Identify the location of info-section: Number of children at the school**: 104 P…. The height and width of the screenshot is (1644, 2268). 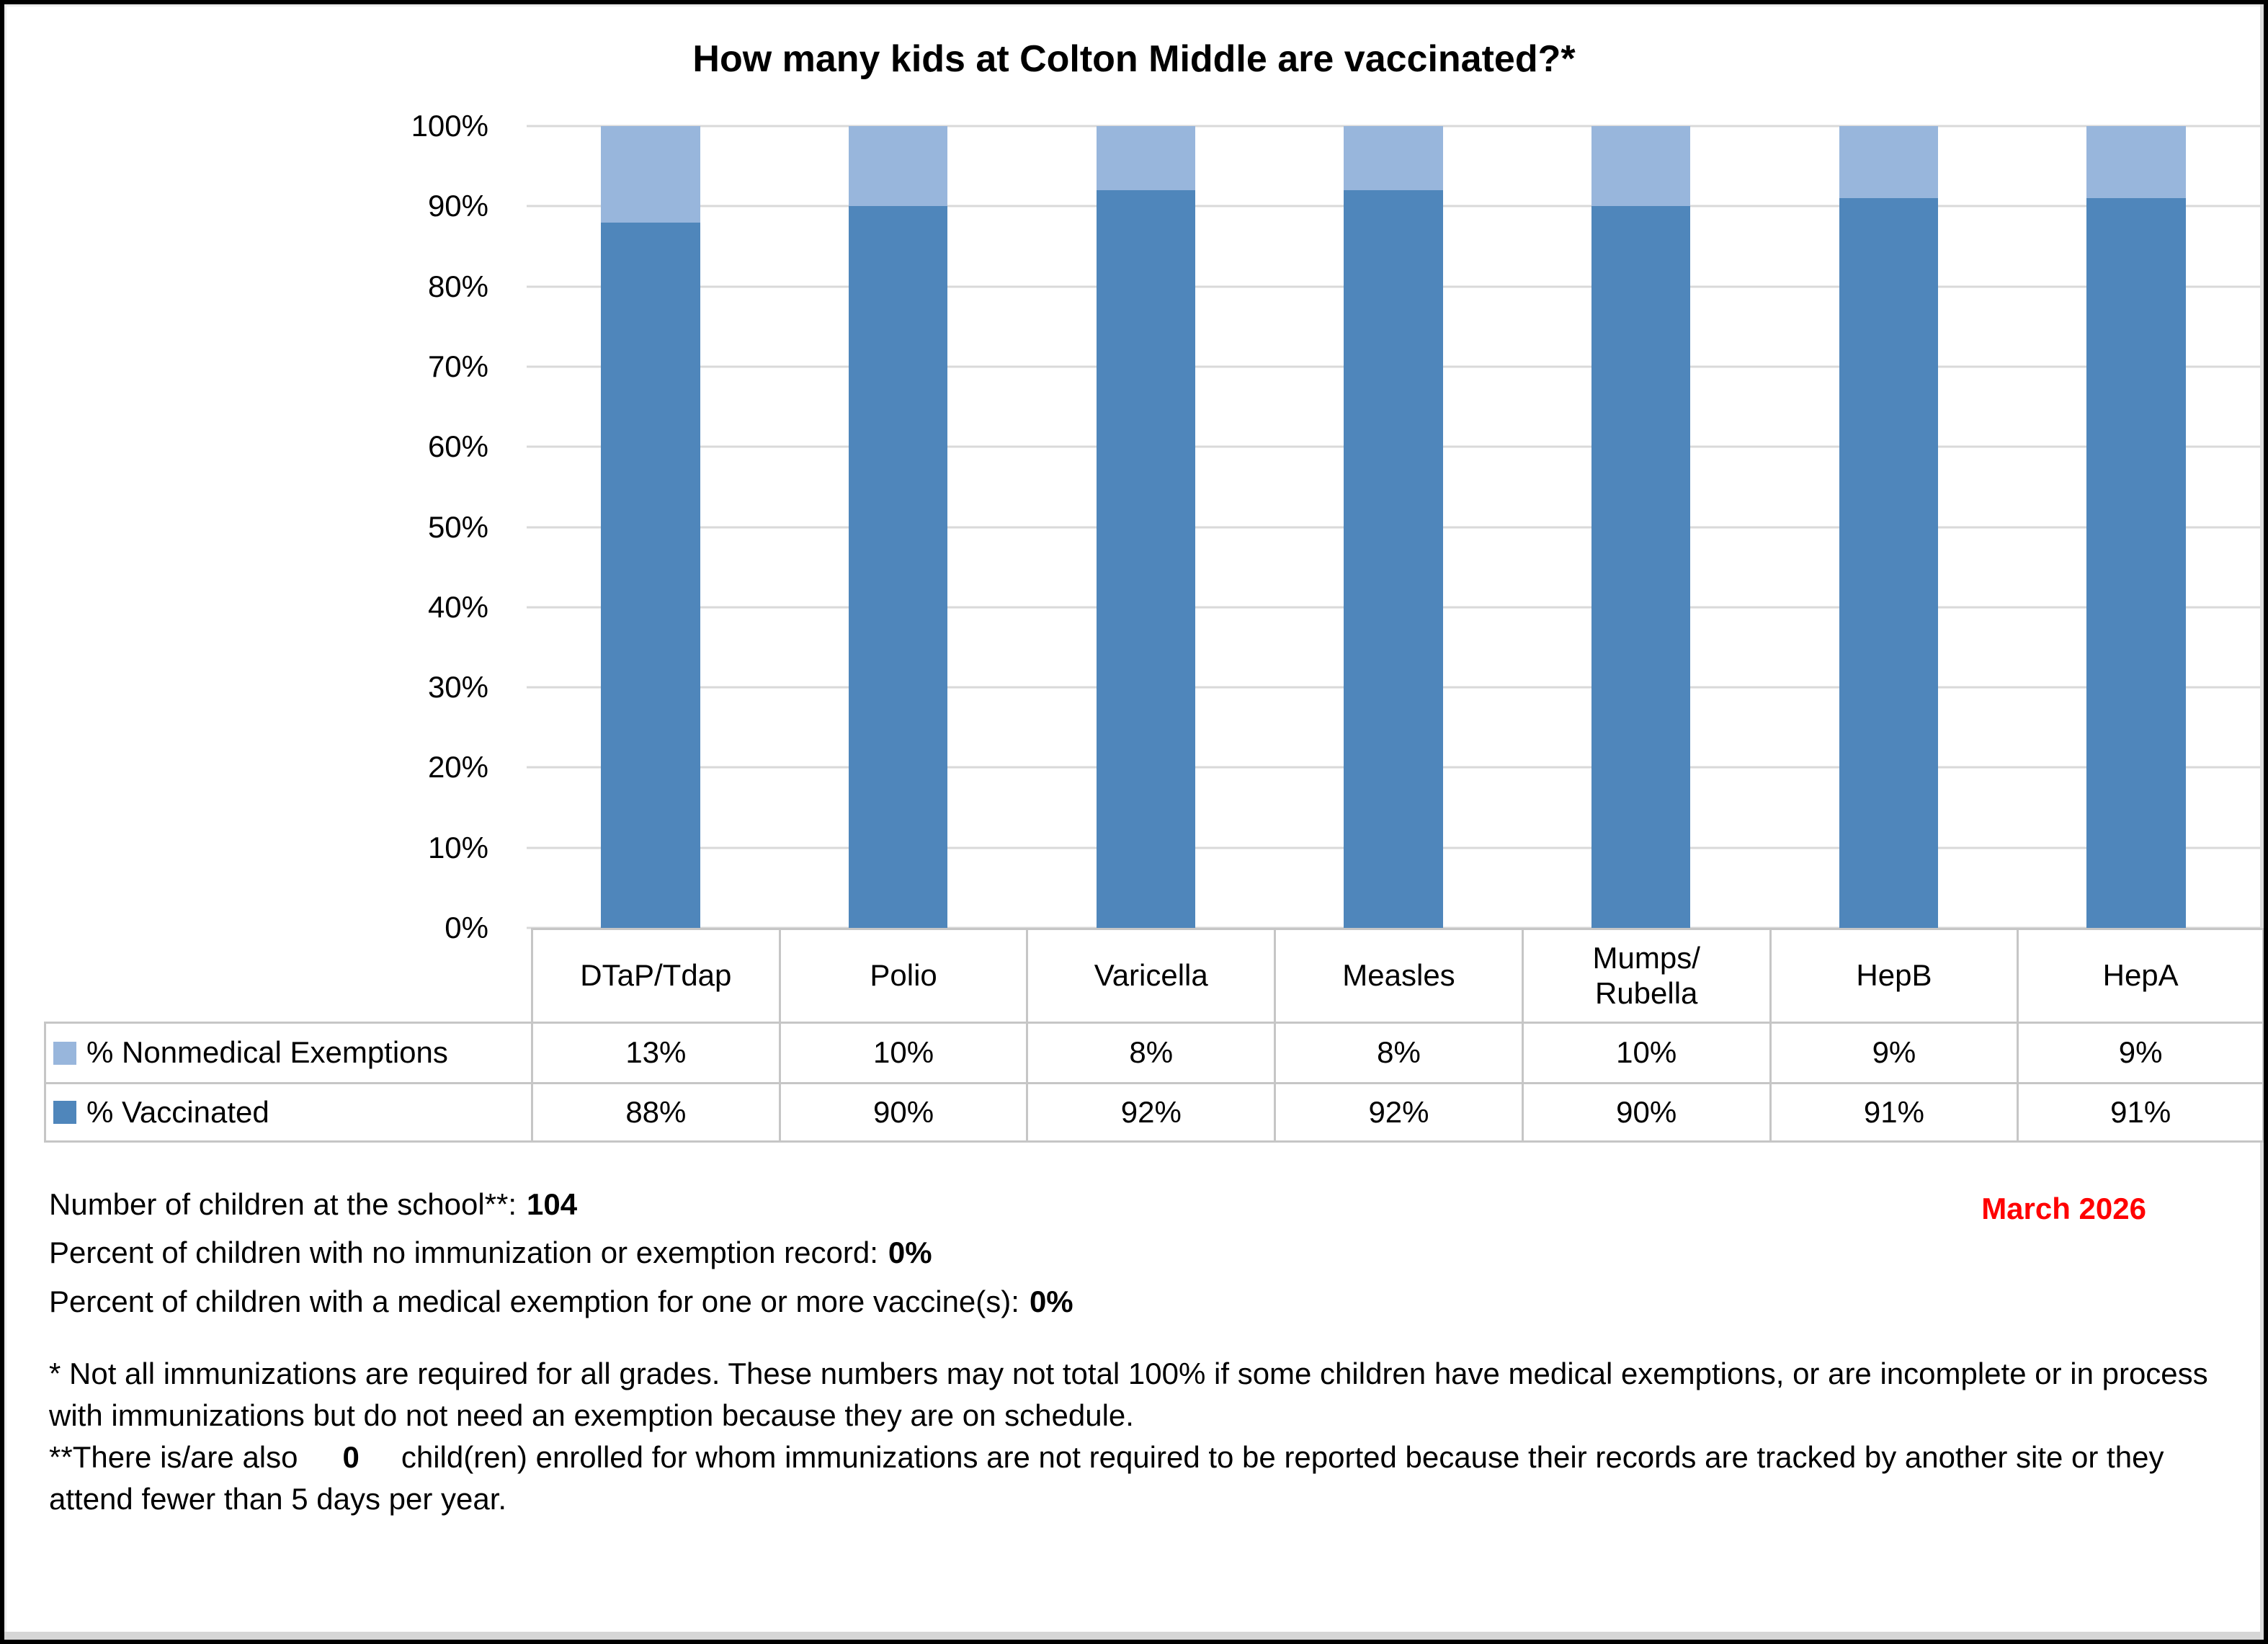
(985, 1260).